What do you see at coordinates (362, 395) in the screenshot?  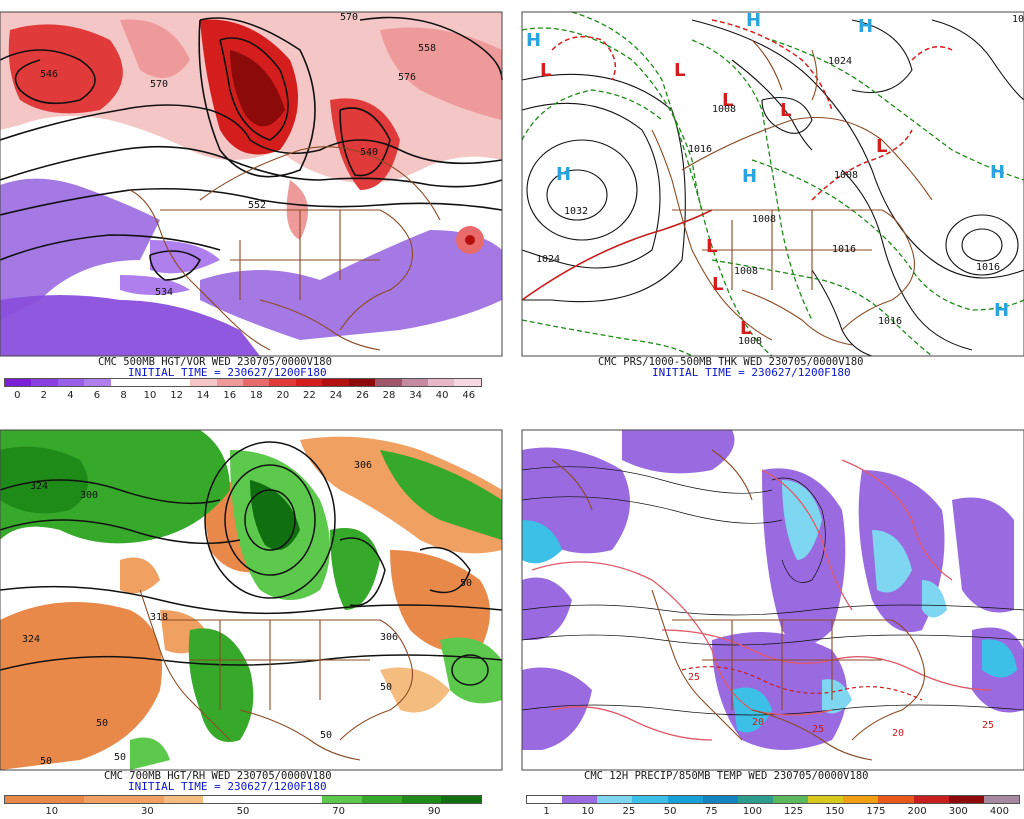 I see `colorbar-tick-label: 26` at bounding box center [362, 395].